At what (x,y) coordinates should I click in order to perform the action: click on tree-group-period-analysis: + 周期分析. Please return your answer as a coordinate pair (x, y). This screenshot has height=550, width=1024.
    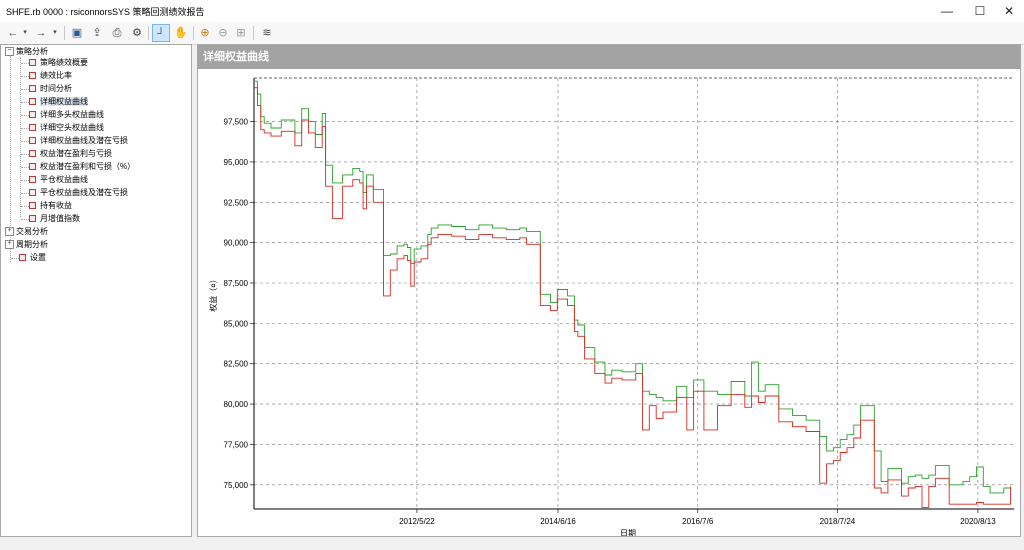
    Looking at the image, I should click on (26, 245).